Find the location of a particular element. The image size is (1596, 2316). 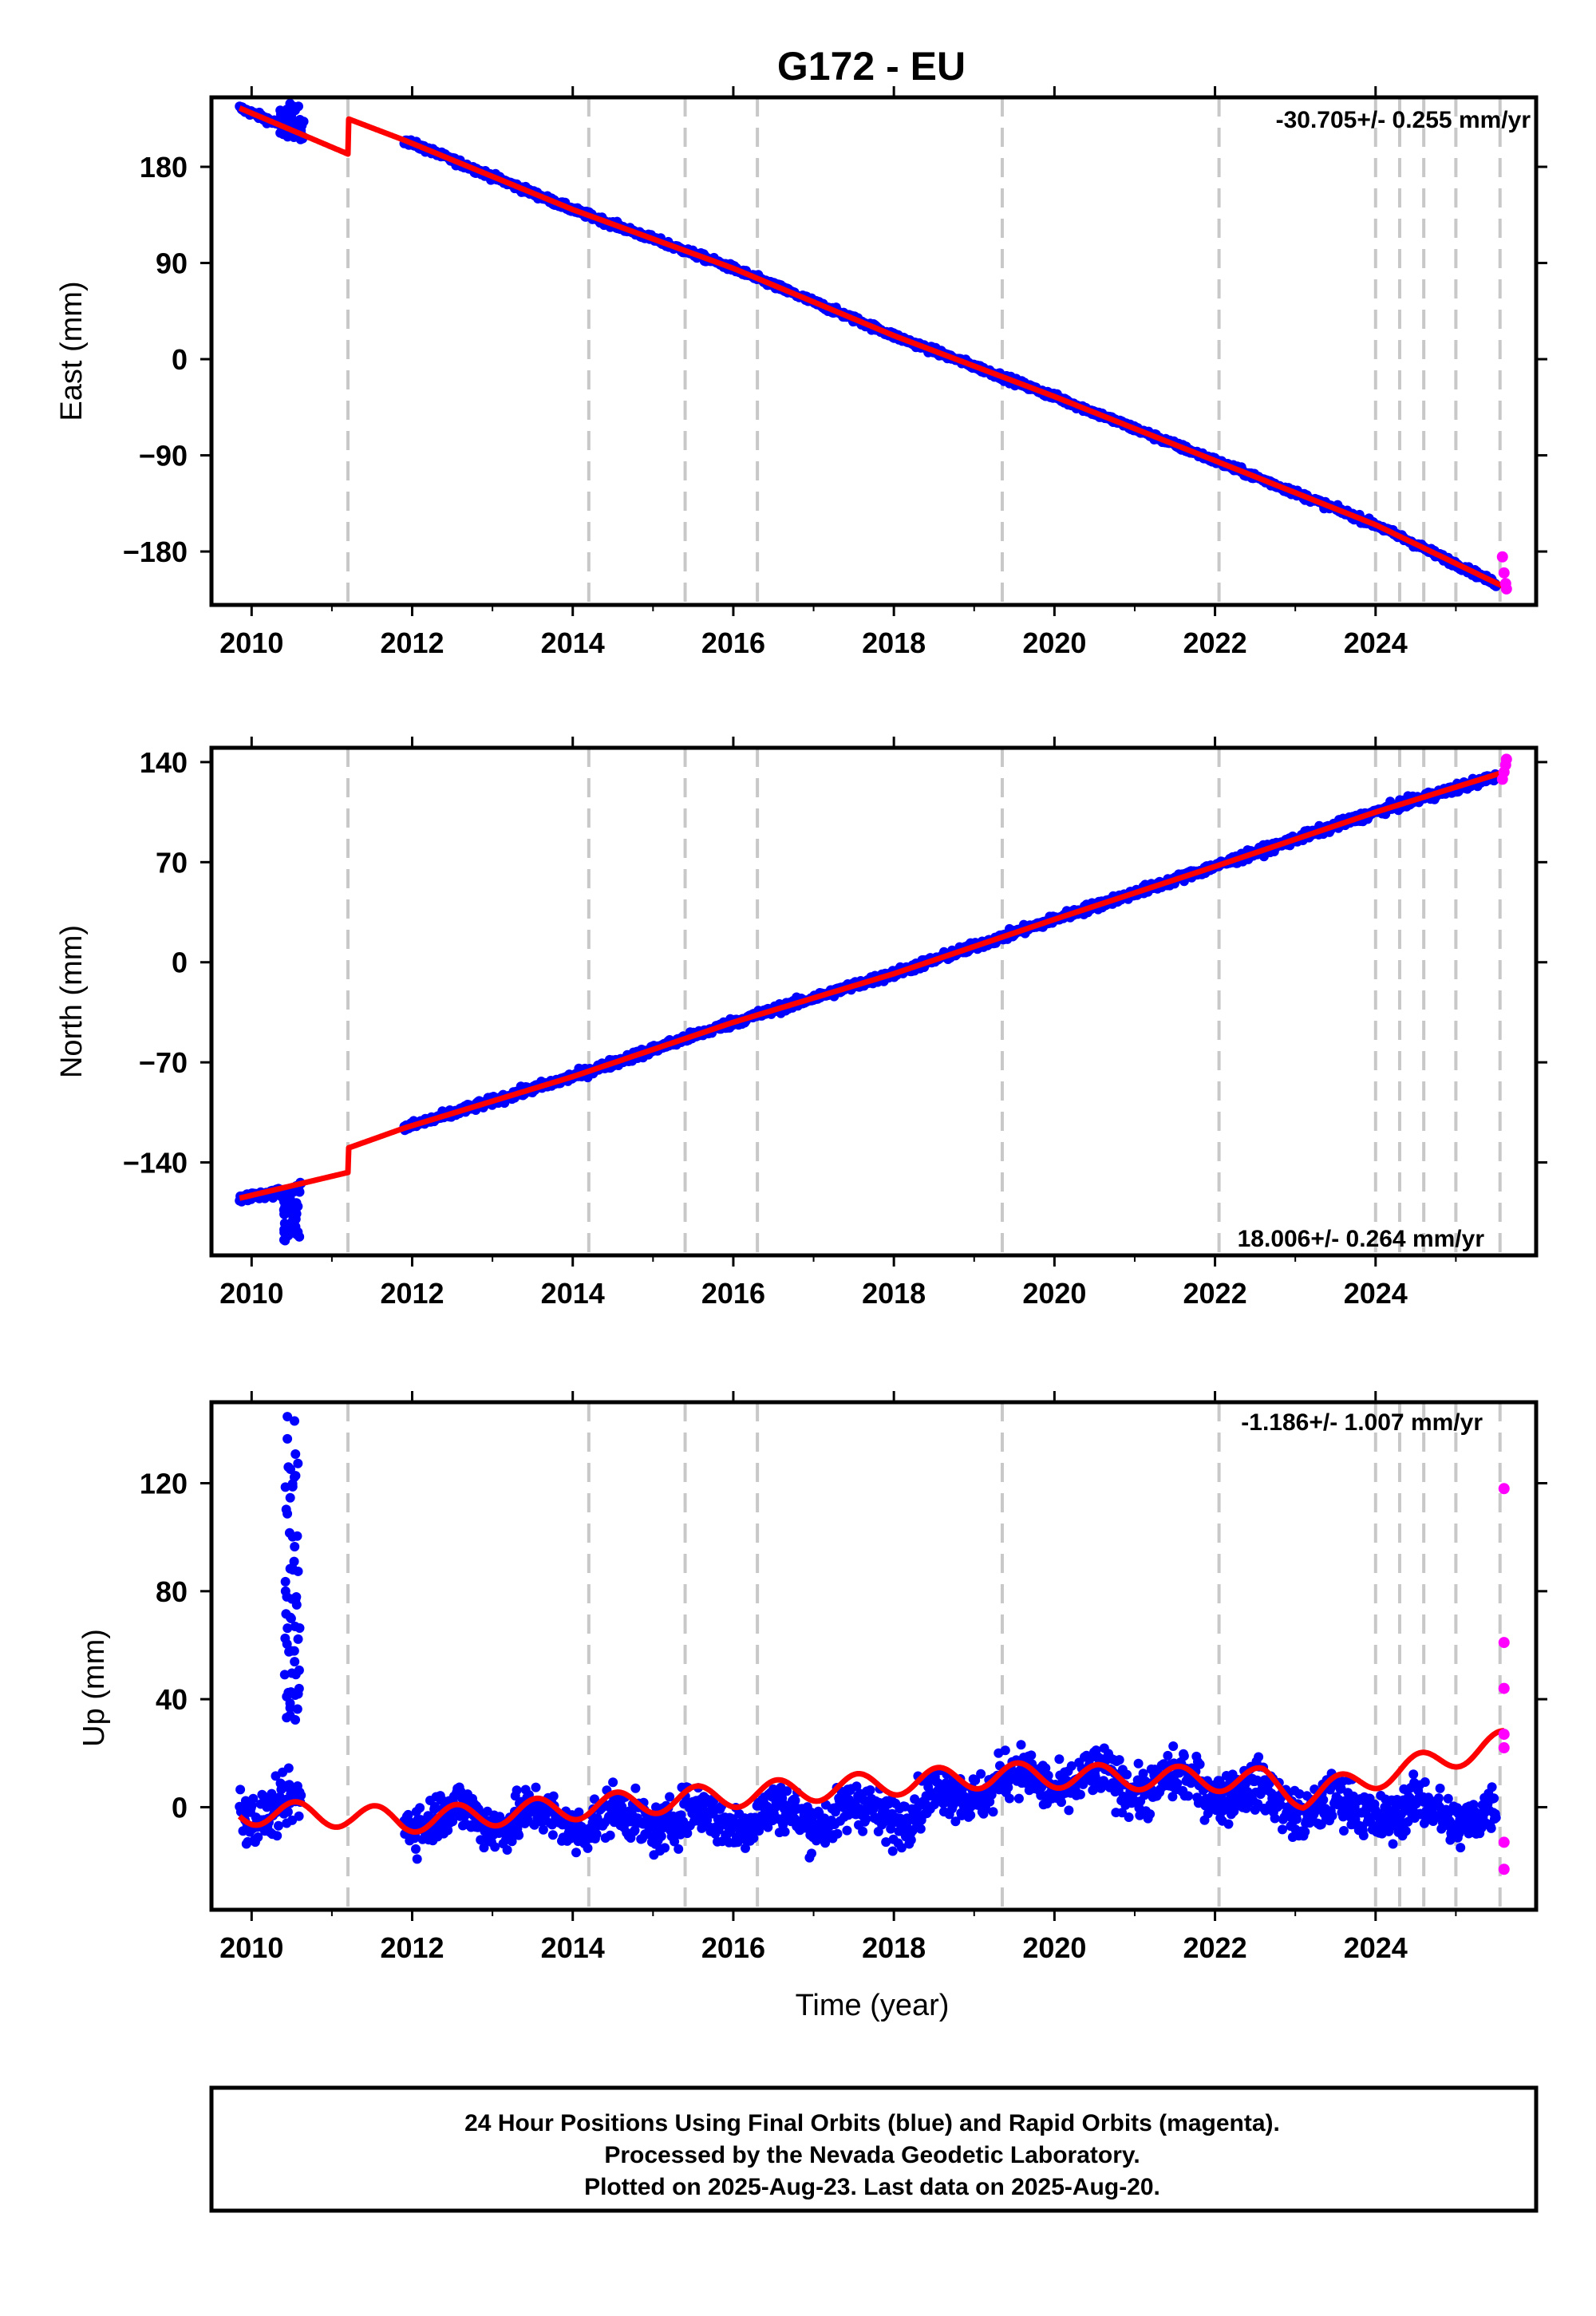

chart-title: G172 - EU is located at coordinates (871, 66).